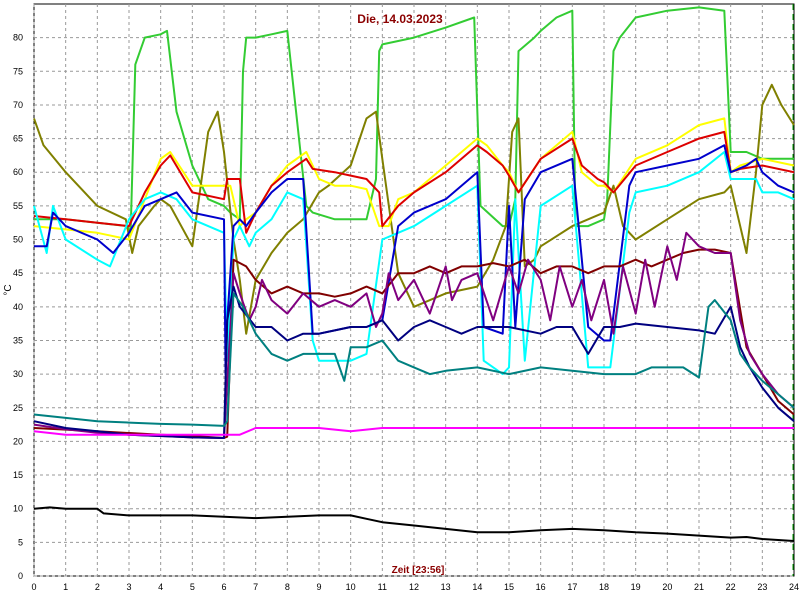 This screenshot has width=800, height=600. Describe the element at coordinates (699, 587) in the screenshot. I see `x-tick-label: 21` at that location.